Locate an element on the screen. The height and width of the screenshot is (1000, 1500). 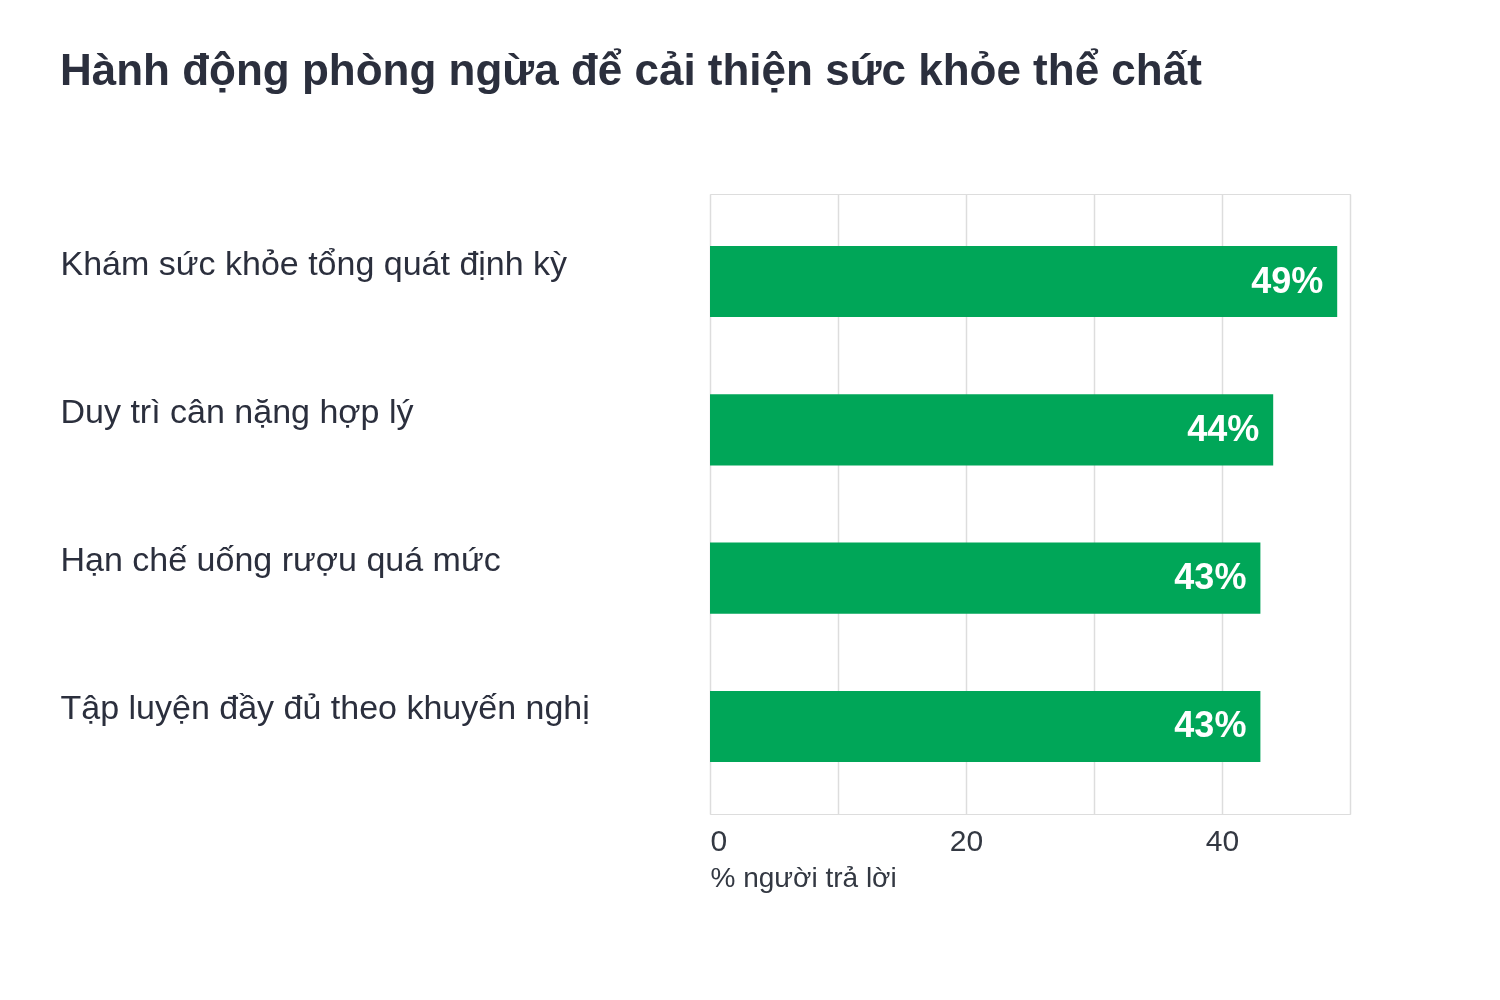
x-tick-label: 20 is located at coordinates (966, 840).